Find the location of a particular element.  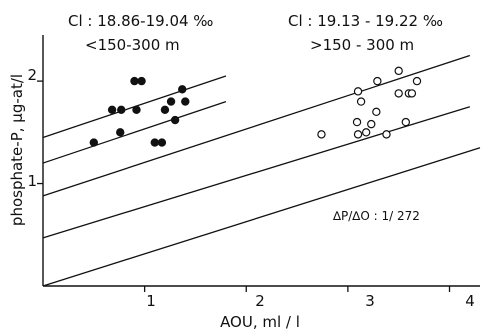

y-tick-label: 2 is located at coordinates (32, 75).